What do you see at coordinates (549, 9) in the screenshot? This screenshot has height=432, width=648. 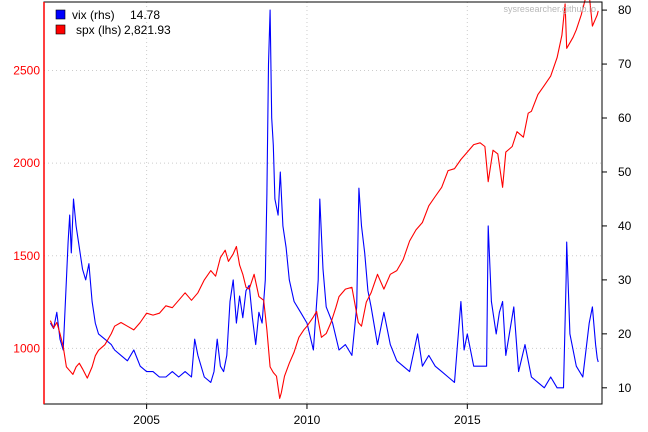 I see `watermark: sysresearcher.github.io` at bounding box center [549, 9].